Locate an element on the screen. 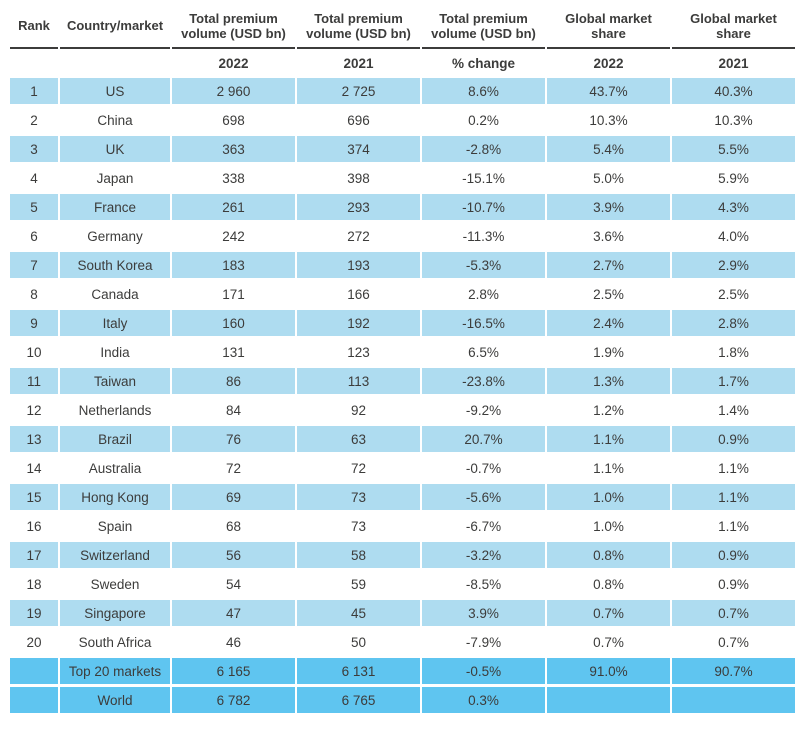  cell-share2022: 2.7% is located at coordinates (608, 265).